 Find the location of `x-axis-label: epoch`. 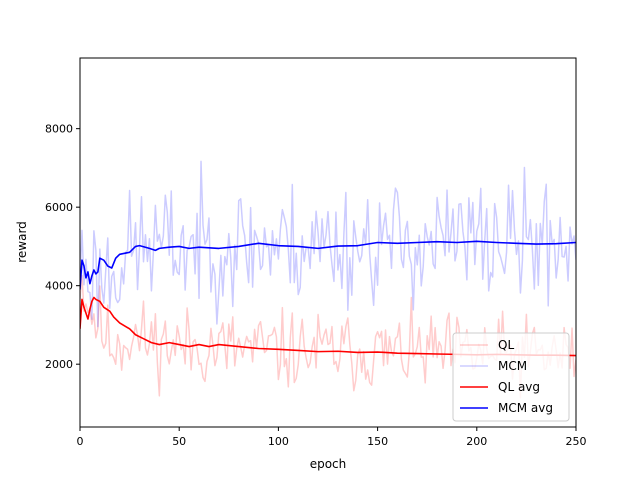

x-axis-label: epoch is located at coordinates (328, 464).